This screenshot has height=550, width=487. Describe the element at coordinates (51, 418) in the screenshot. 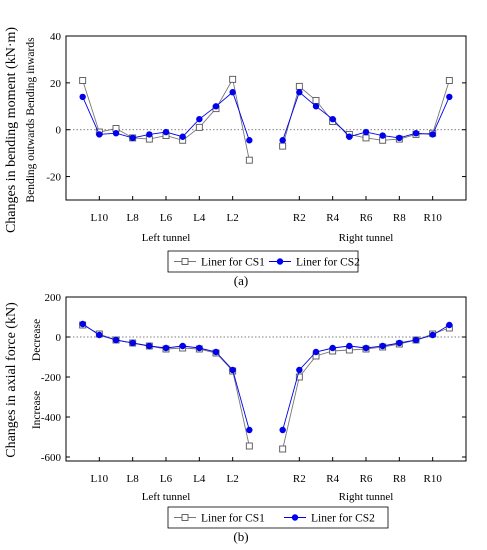

I see `y-tick-label: -400` at that location.